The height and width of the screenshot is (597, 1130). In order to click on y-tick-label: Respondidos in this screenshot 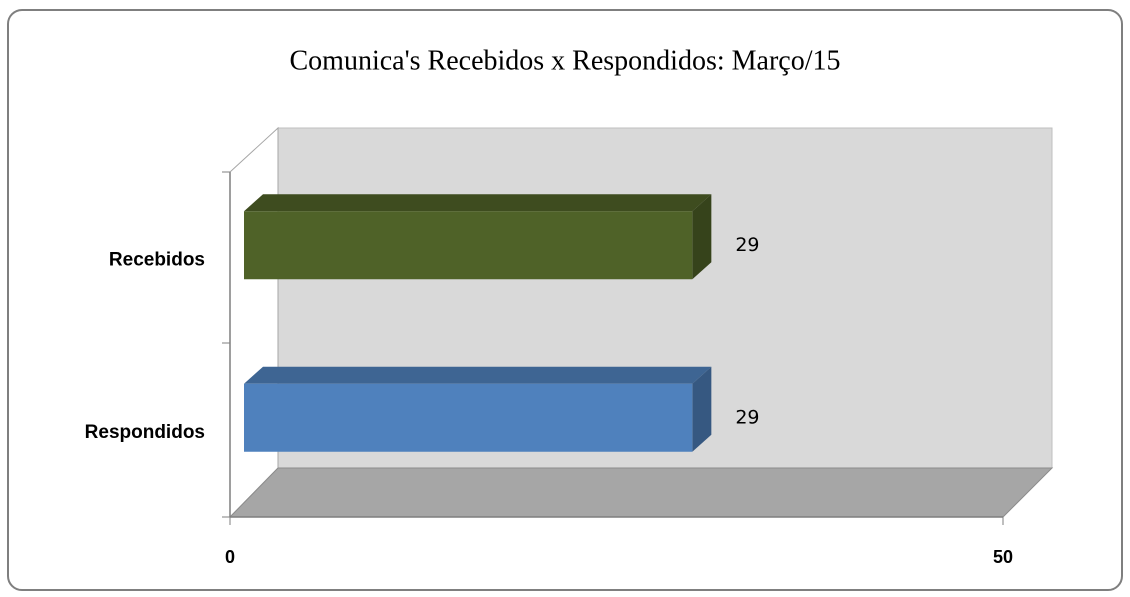, I will do `click(145, 432)`.